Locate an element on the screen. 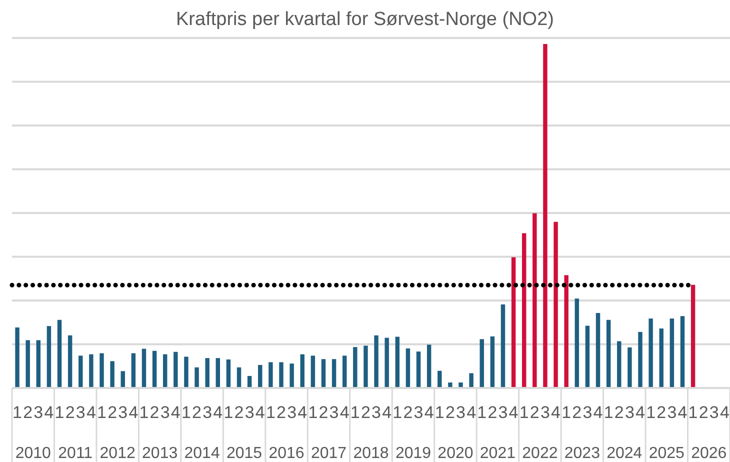 The height and width of the screenshot is (462, 730). text: 2019 is located at coordinates (413, 453).